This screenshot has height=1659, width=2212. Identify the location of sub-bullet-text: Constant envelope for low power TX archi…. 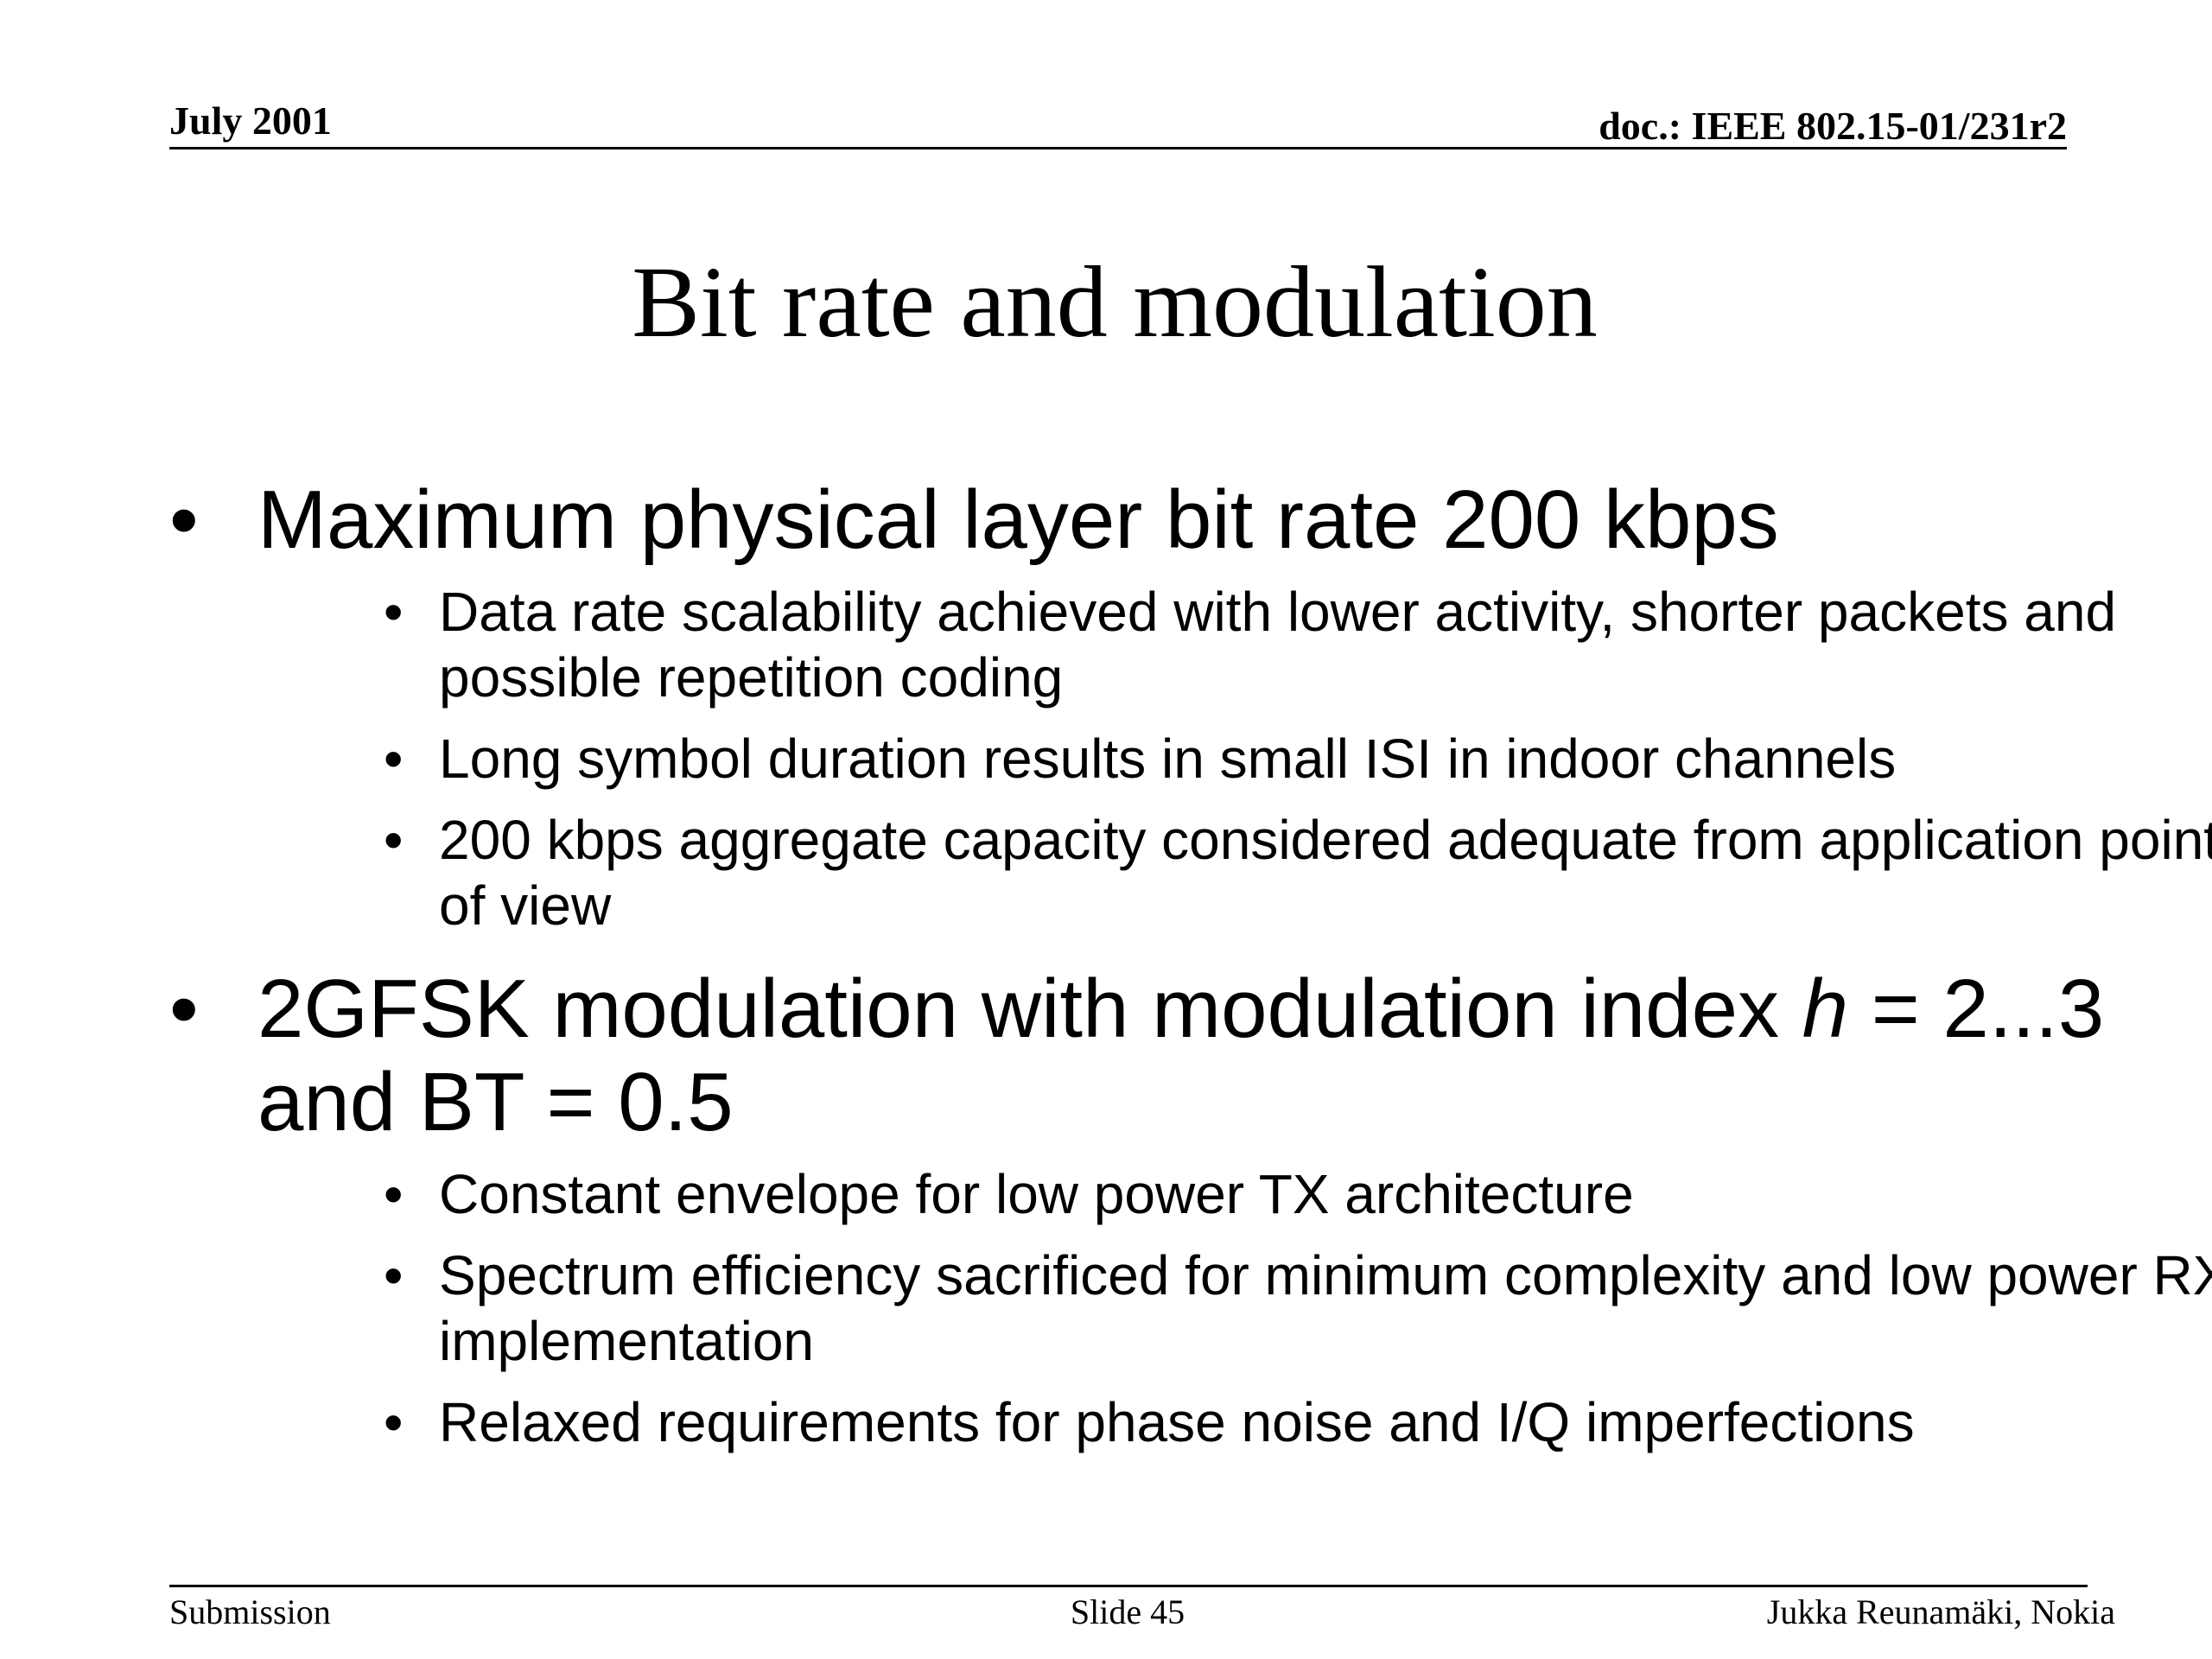
(1036, 1194).